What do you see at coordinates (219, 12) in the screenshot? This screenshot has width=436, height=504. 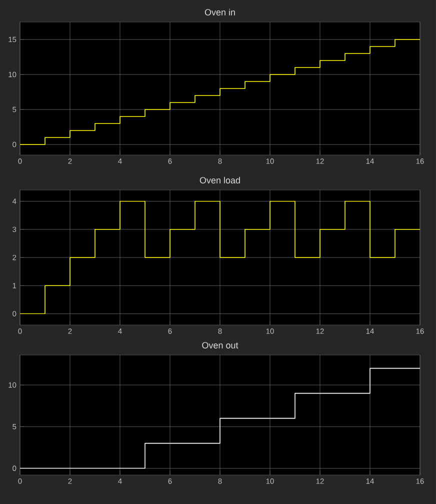 I see `chart-title: Oven in` at bounding box center [219, 12].